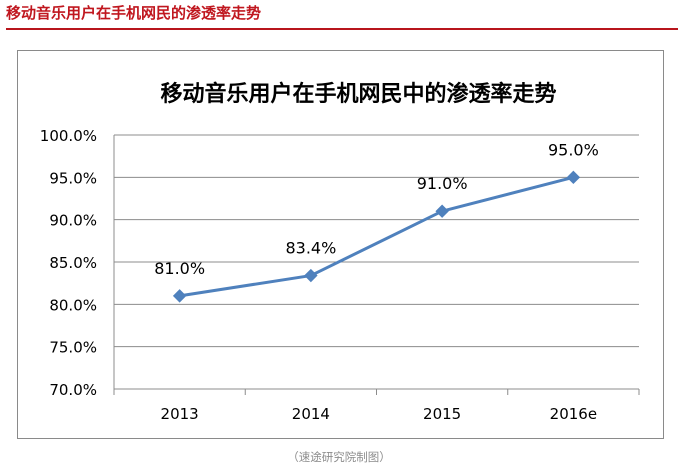 Image resolution: width=678 pixels, height=467 pixels. Describe the element at coordinates (73, 390) in the screenshot. I see `y-tick-label: 70.0%` at that location.